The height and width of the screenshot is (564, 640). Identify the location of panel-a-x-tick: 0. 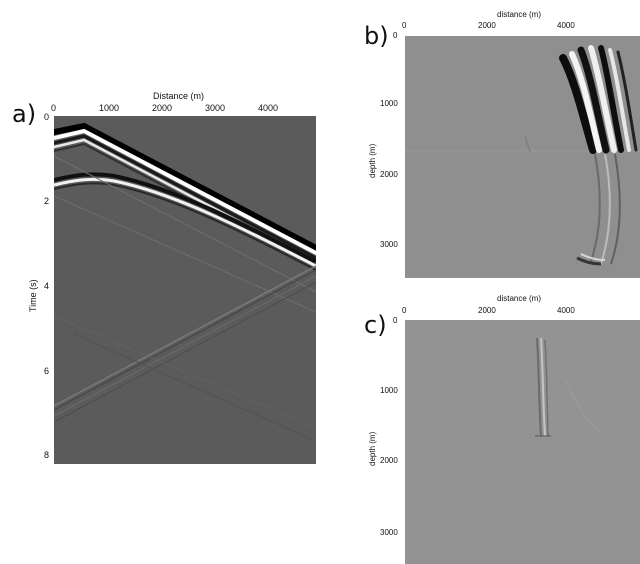
(54, 108).